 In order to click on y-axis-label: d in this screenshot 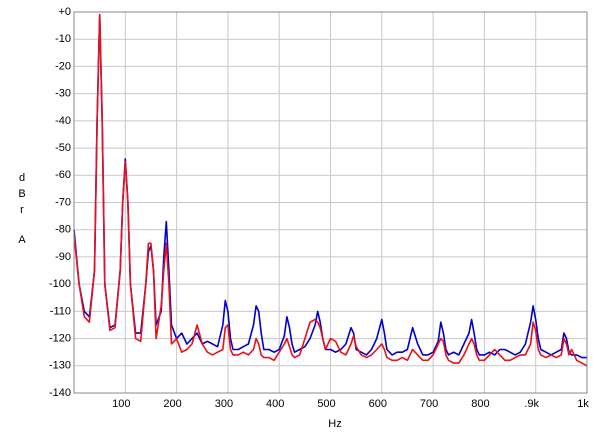, I will do `click(22, 178)`.